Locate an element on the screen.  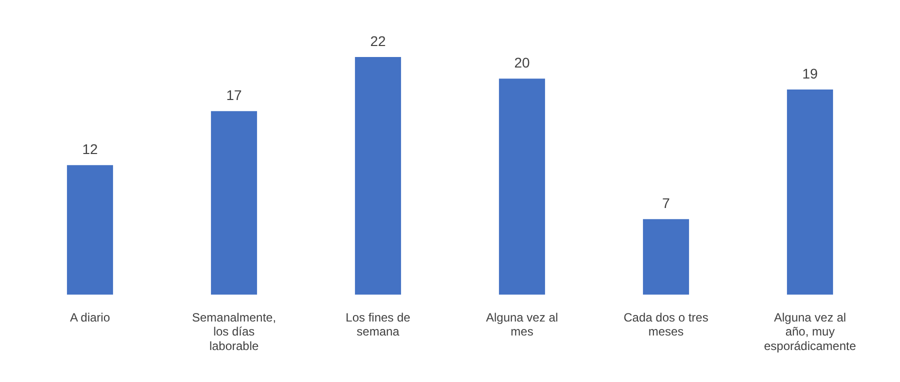
x-tick-label: Semanalmente, los días laborable is located at coordinates (234, 332).